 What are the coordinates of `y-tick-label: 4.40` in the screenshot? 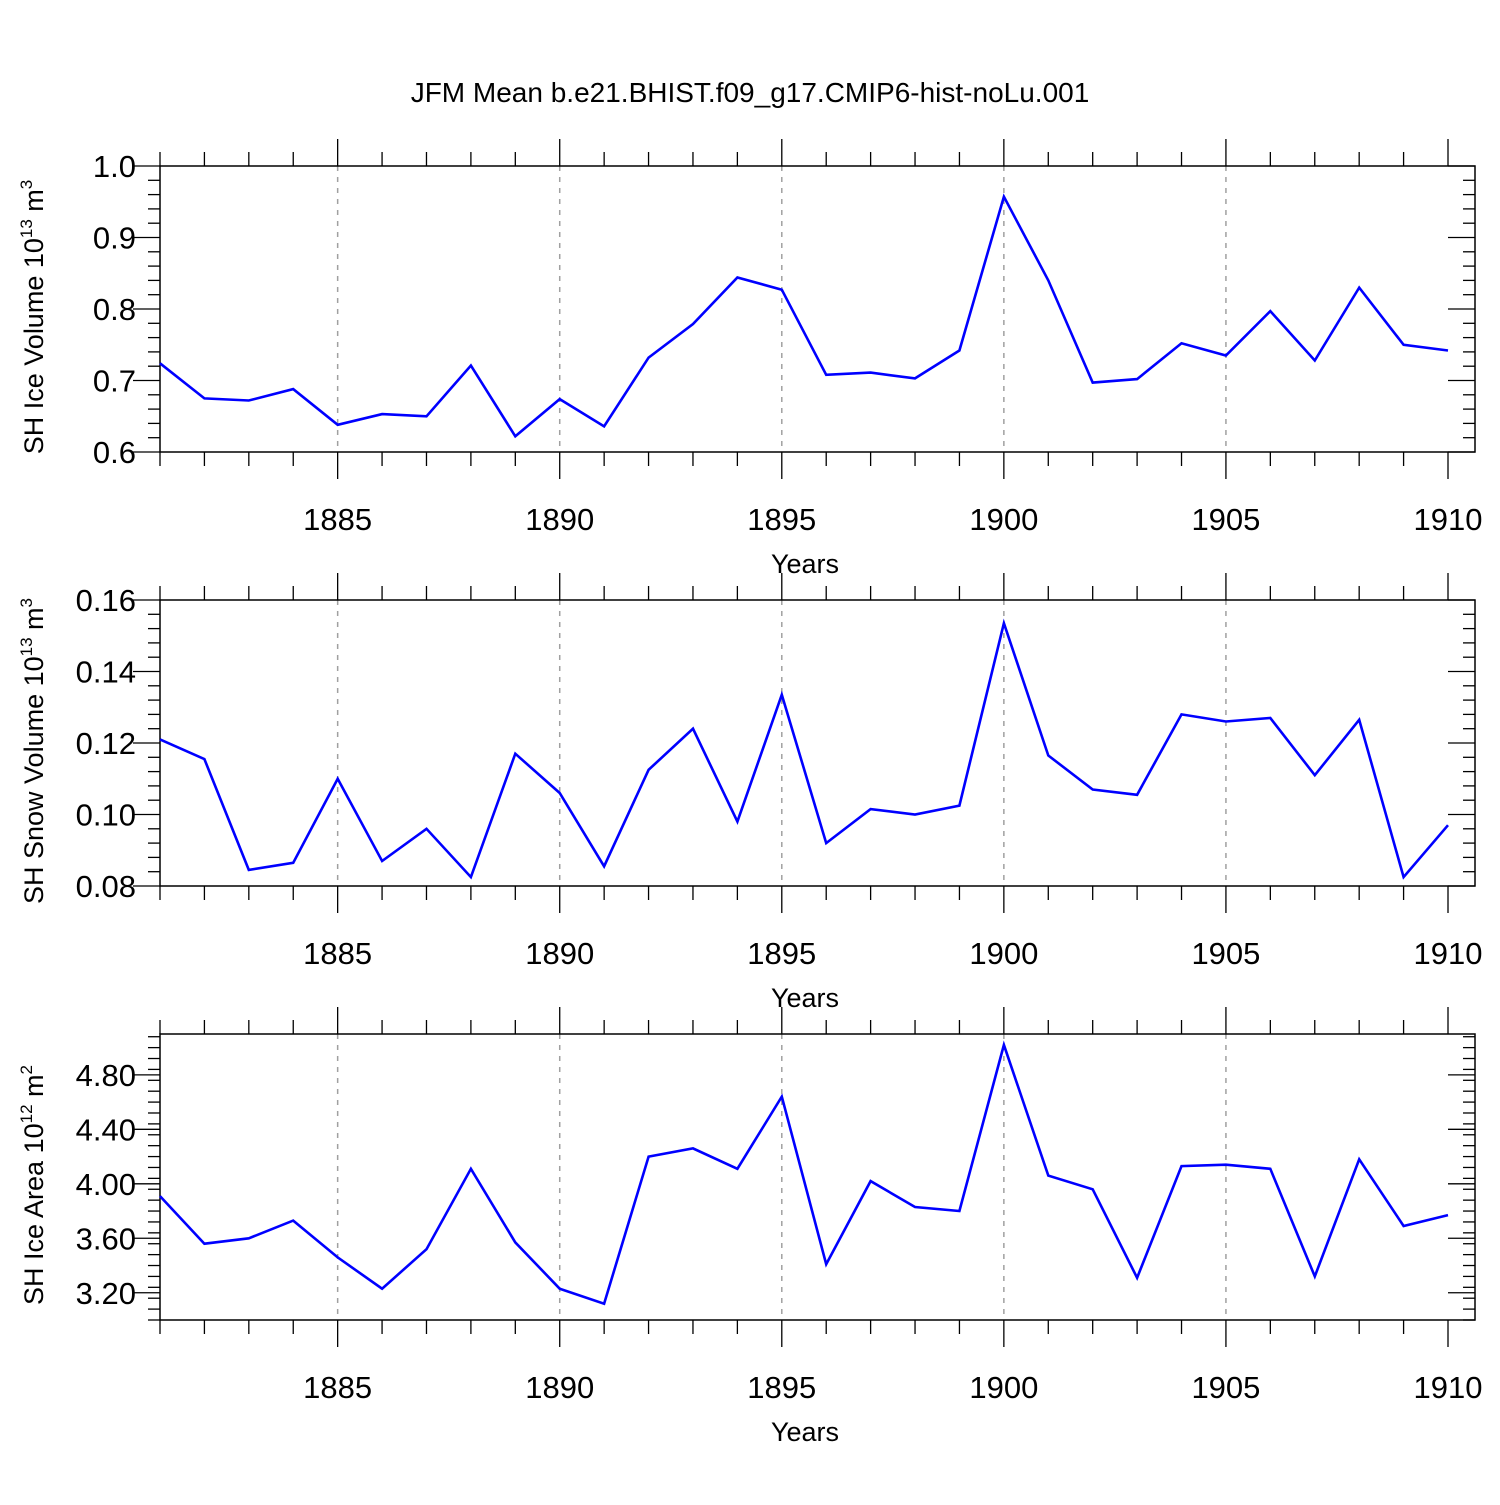 It's located at (106, 1129).